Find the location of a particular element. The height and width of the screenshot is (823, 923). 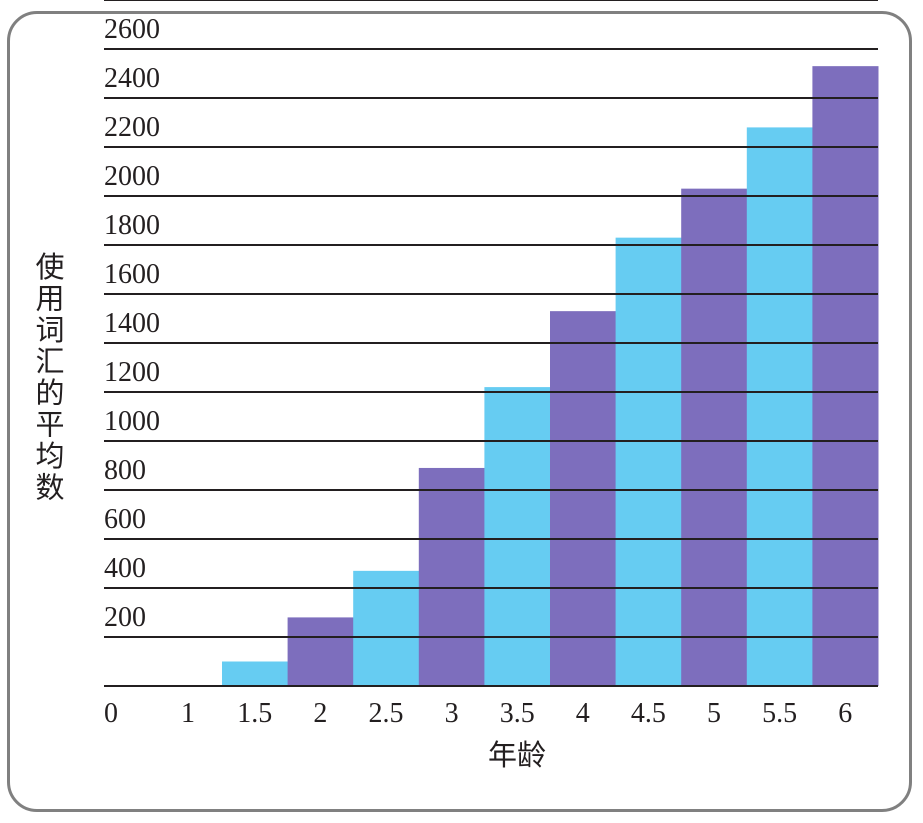

x-tick-label: 1 is located at coordinates (188, 713).